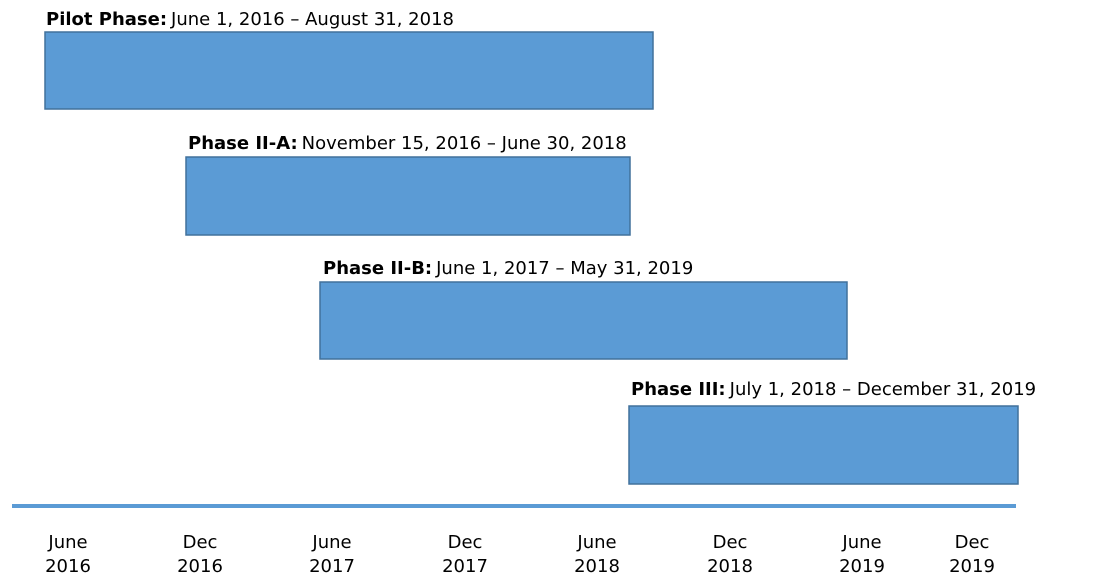 The width and height of the screenshot is (1103, 576). Describe the element at coordinates (464, 143) in the screenshot. I see `phase-dates: November 15, 2016 – June 30, 2018` at that location.